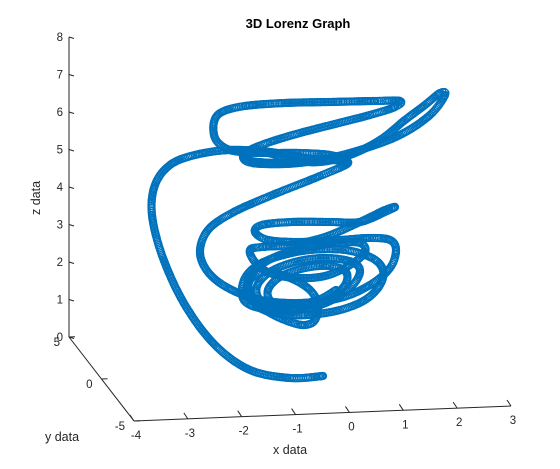  Describe the element at coordinates (405, 425) in the screenshot. I see `x-tick-label: 1` at that location.